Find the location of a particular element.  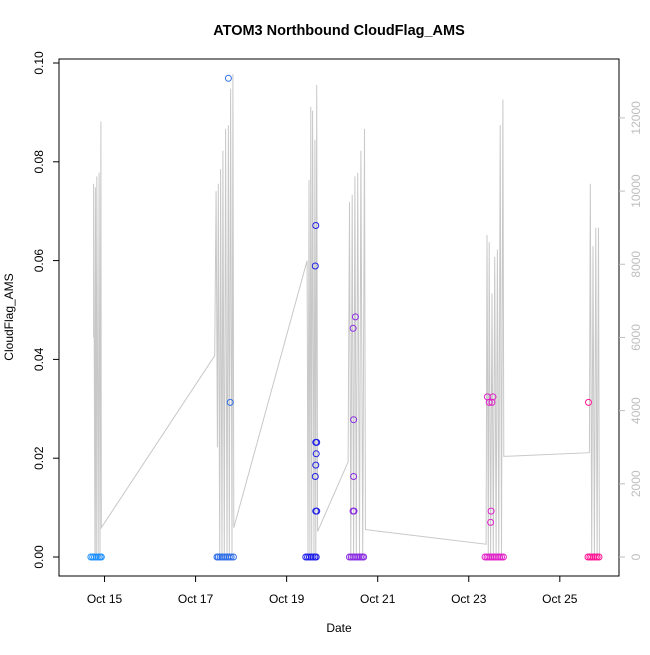

y-axis-label: CloudFlag_AMS is located at coordinates (9, 316).